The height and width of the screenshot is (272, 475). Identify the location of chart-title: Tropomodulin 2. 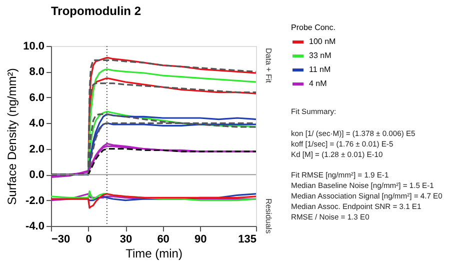
(96, 11).